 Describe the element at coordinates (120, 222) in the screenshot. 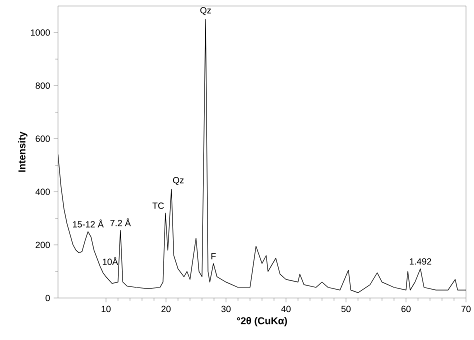

I see `annotation: 7.2 Å` at that location.